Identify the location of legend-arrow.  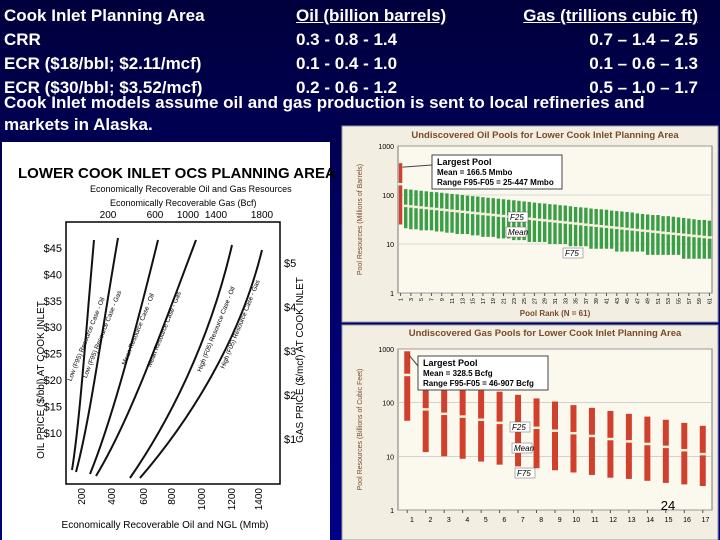
(413, 360).